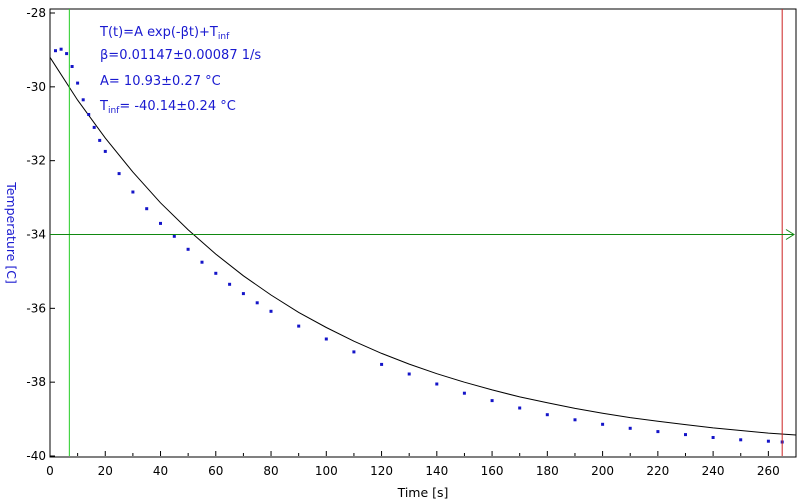 Image resolution: width=800 pixels, height=504 pixels. I want to click on y-tick-label: -28, so click(36, 13).